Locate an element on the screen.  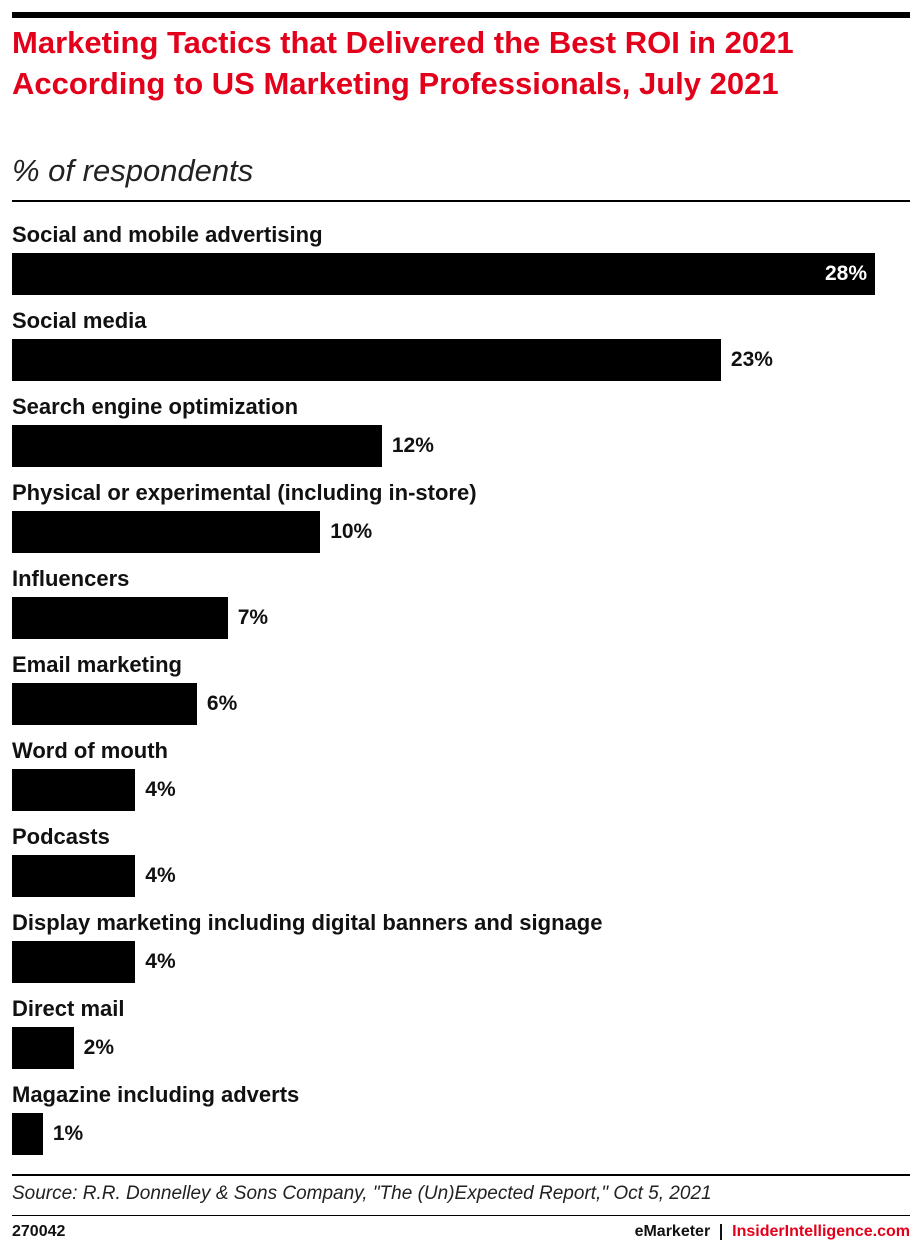
chart-subtitle: % of respondents is located at coordinates (133, 170).